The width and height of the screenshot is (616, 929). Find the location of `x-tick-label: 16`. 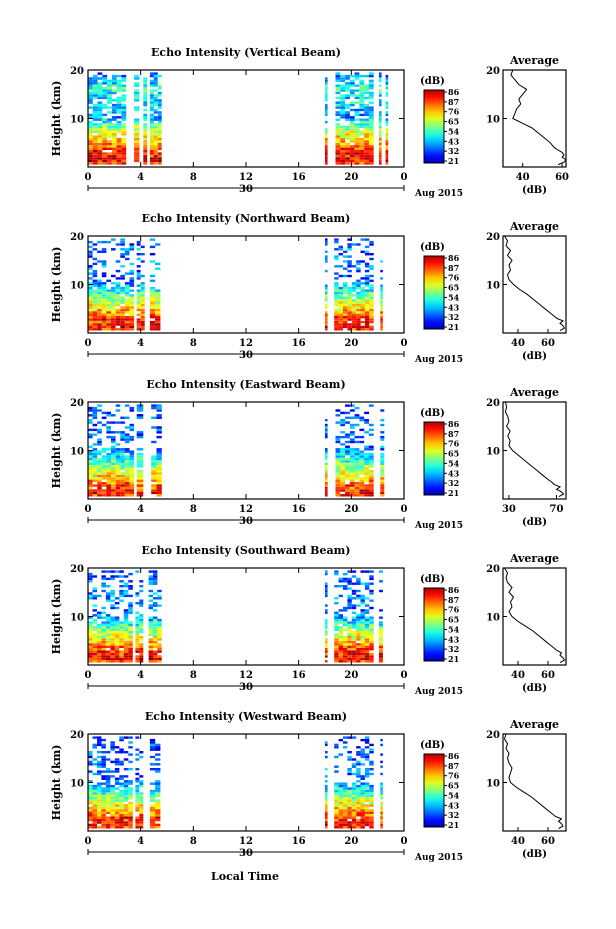

x-tick-label: 16 is located at coordinates (299, 177).